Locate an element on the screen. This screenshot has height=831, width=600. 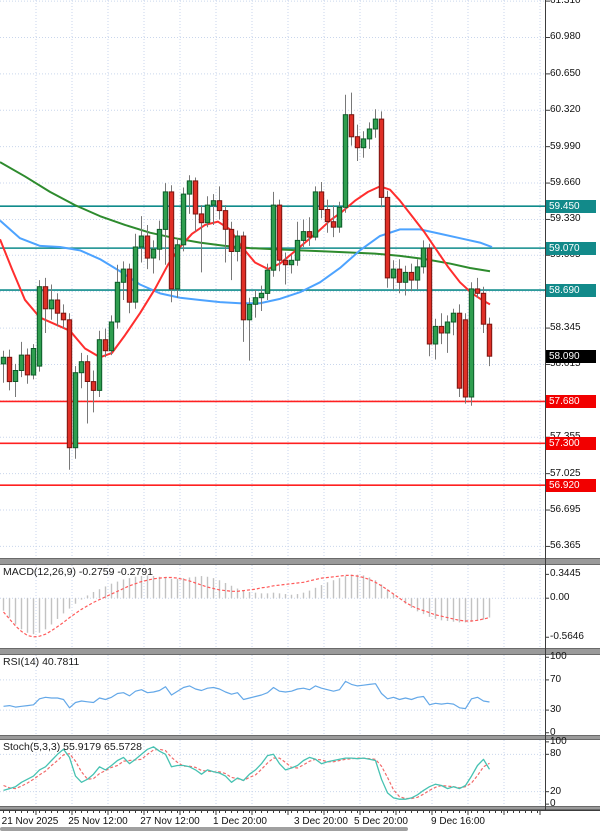
rsi-line is located at coordinates (246, 695).